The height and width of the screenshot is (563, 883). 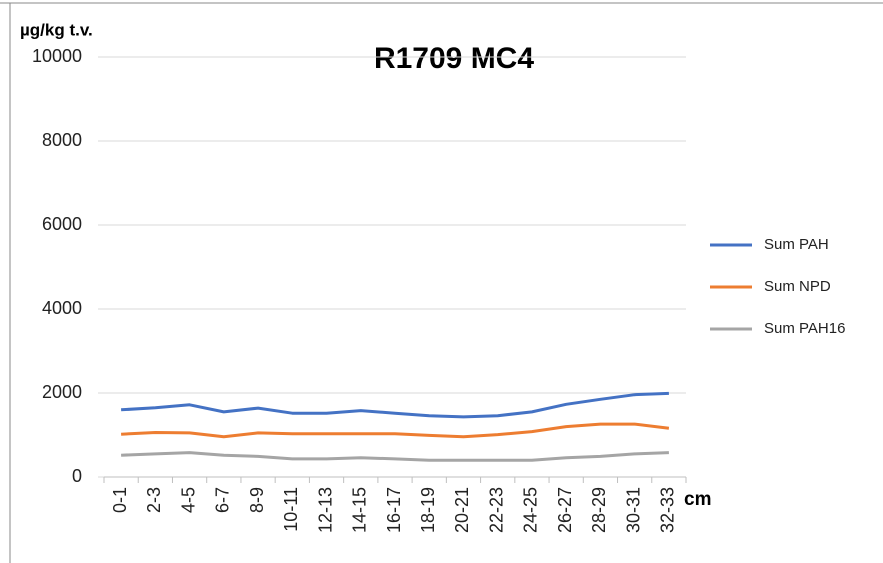 I want to click on x-tick-label: 32-33, so click(x=668, y=510).